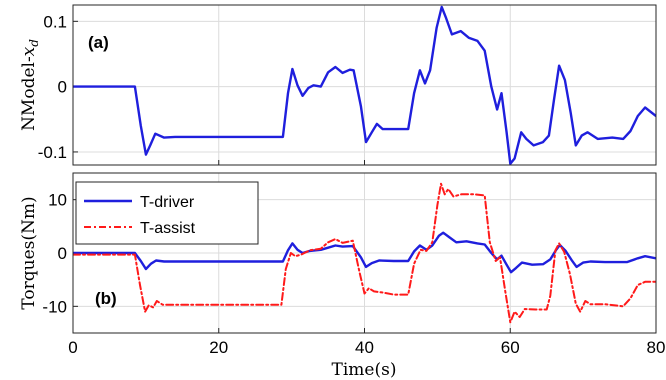  I want to click on y-axis-label-a-subscript: d, so click(34, 43).